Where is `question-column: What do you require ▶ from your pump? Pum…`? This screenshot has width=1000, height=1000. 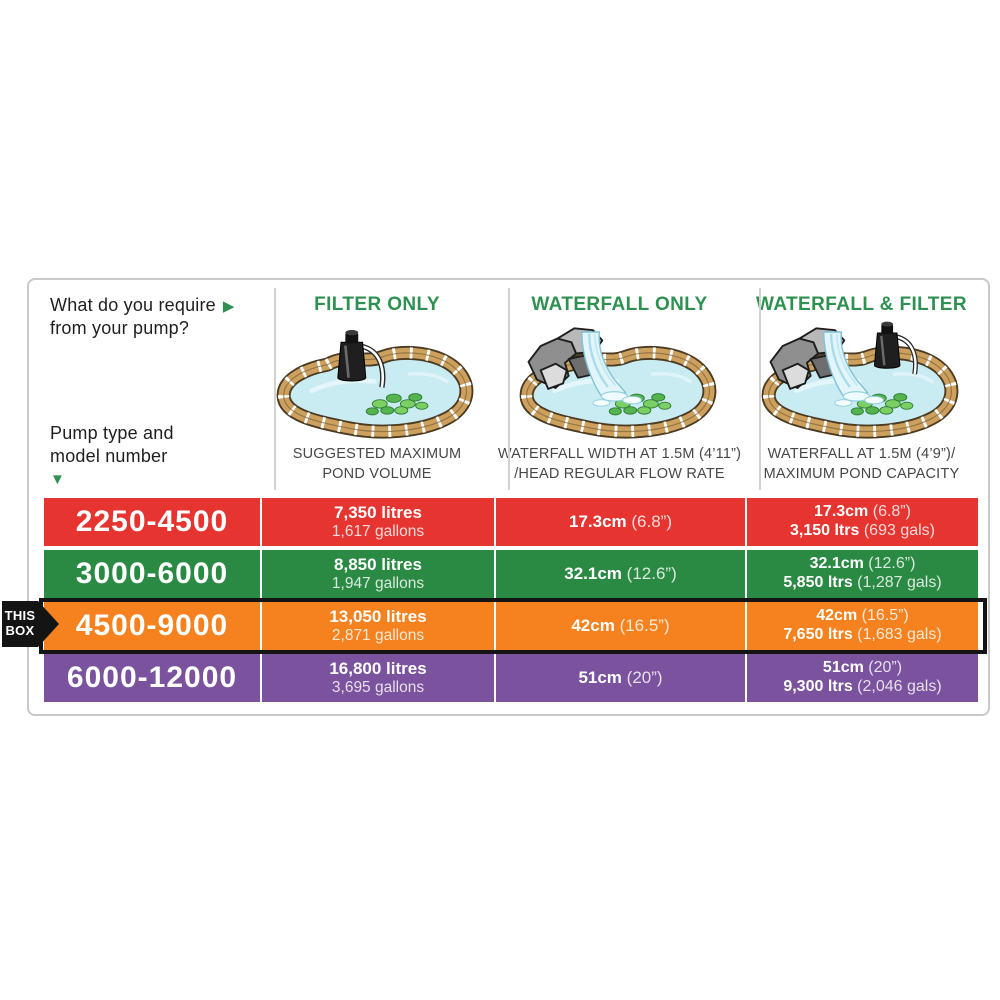
question-column: What do you require ▶ from your pump? Pum… is located at coordinates (152, 388).